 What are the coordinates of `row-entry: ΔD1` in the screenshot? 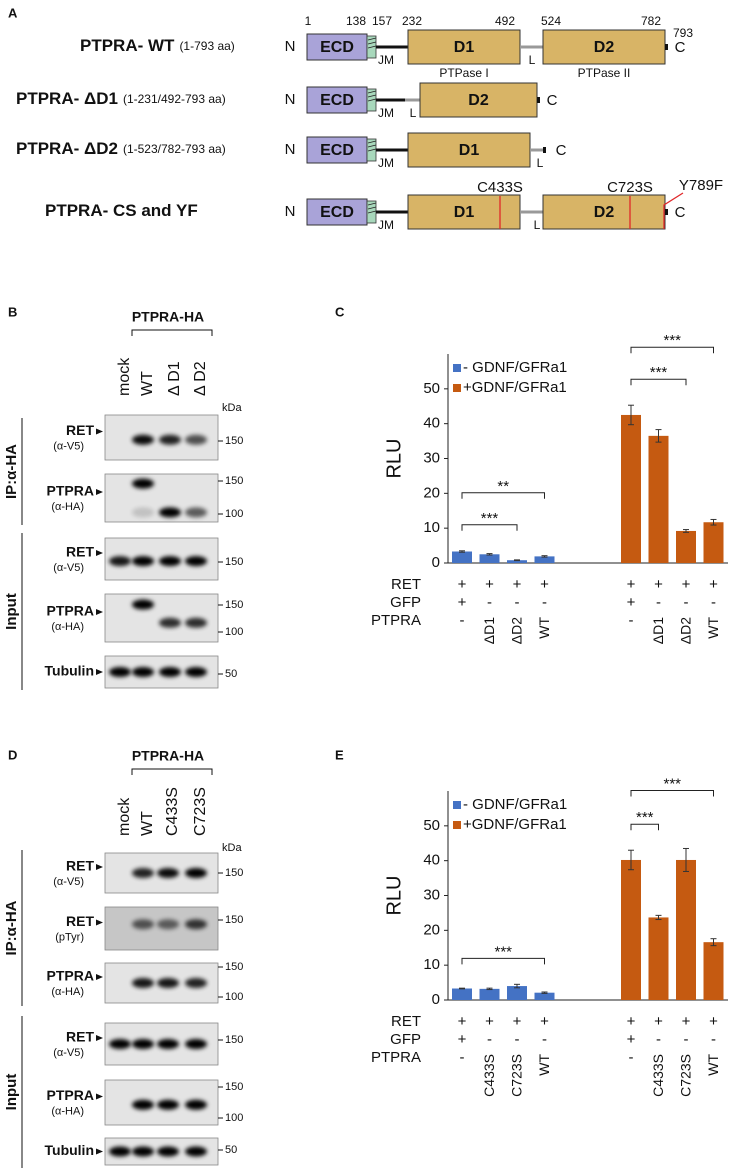 It's located at (489, 630).